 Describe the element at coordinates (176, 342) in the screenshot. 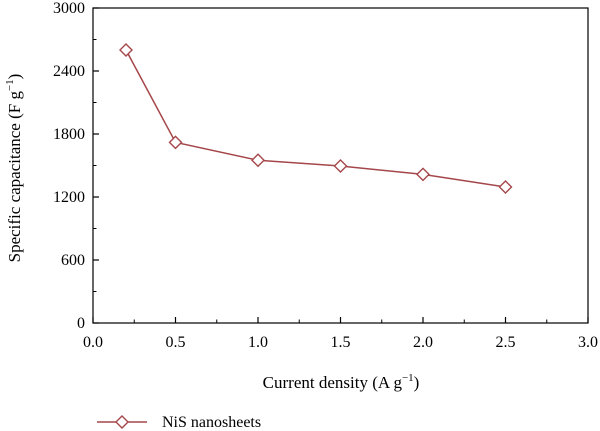

I see `x-tick-label: 0.5` at that location.